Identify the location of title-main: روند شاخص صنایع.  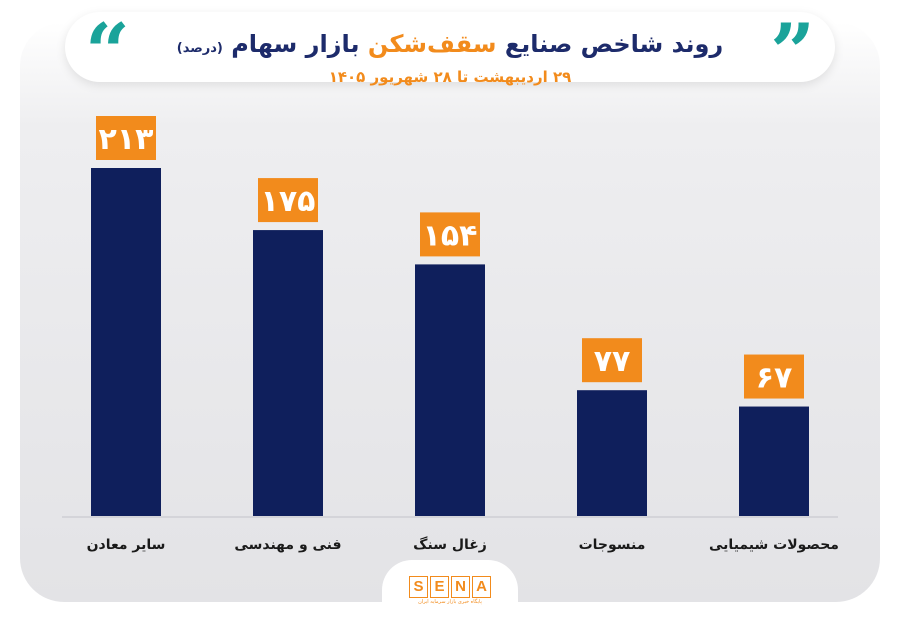
(614, 44).